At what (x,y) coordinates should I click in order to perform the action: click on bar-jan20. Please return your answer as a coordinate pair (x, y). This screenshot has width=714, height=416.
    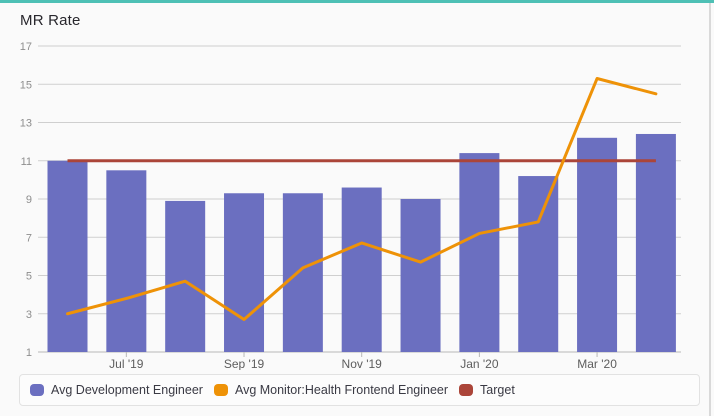
    Looking at the image, I should click on (479, 252).